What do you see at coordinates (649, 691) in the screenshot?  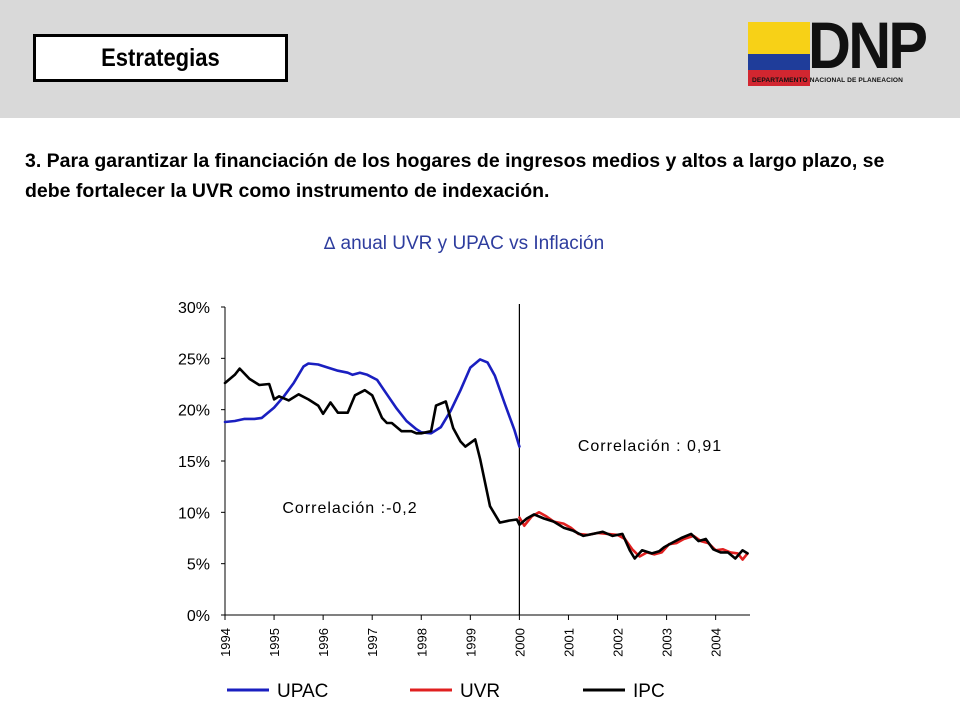 I see `legend-label-ipc: IPC` at bounding box center [649, 691].